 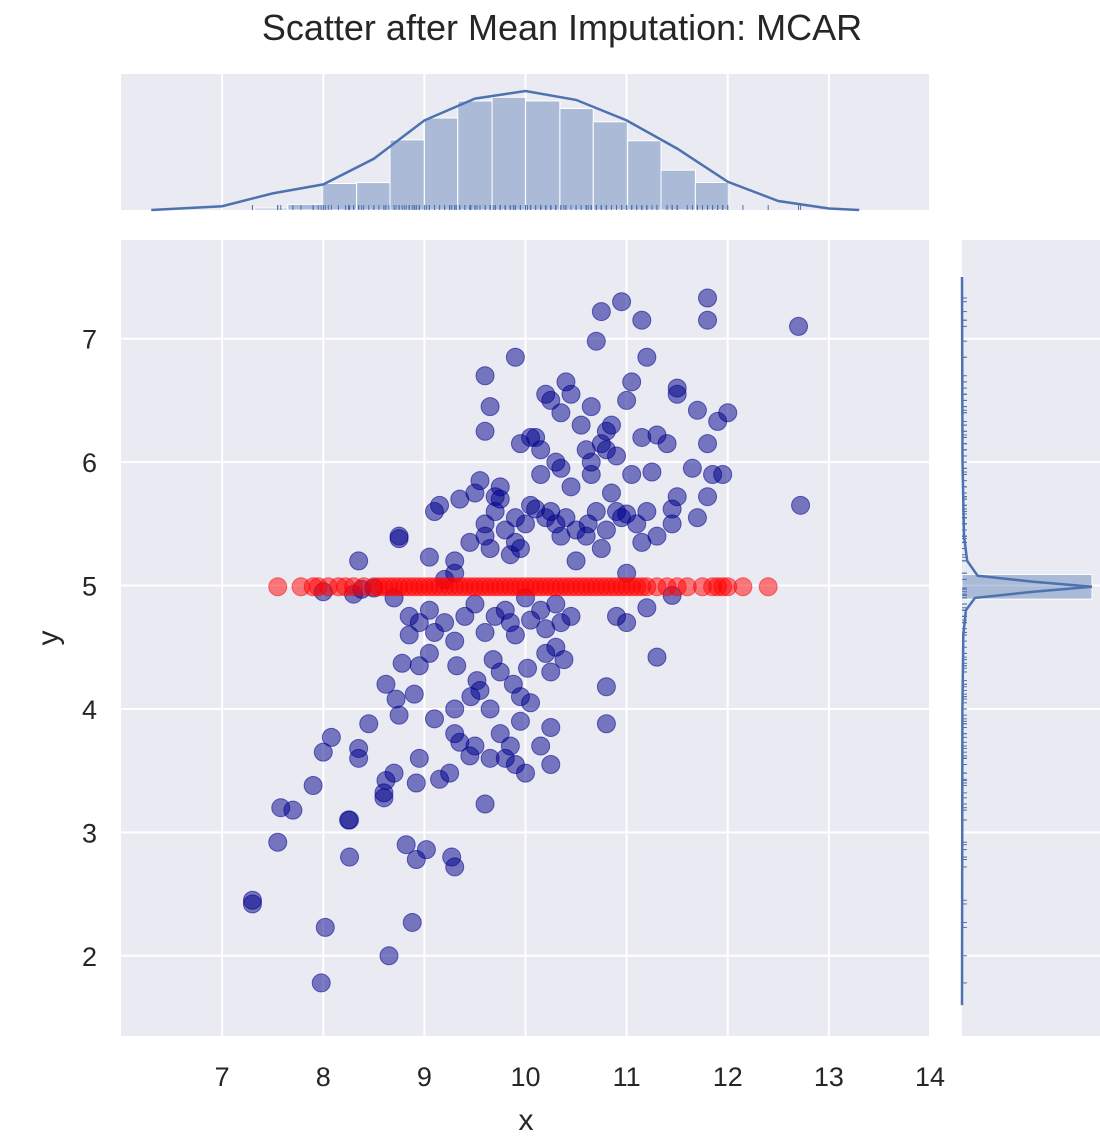 I want to click on x-tick-label: 14, so click(x=930, y=1077).